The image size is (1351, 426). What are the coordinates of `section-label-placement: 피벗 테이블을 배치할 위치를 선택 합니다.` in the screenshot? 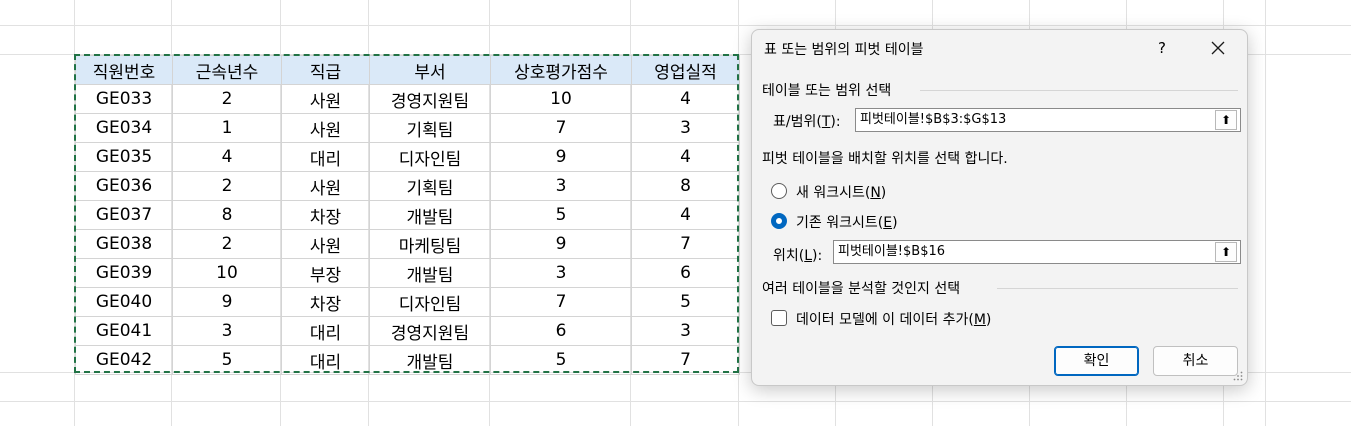 It's located at (885, 159).